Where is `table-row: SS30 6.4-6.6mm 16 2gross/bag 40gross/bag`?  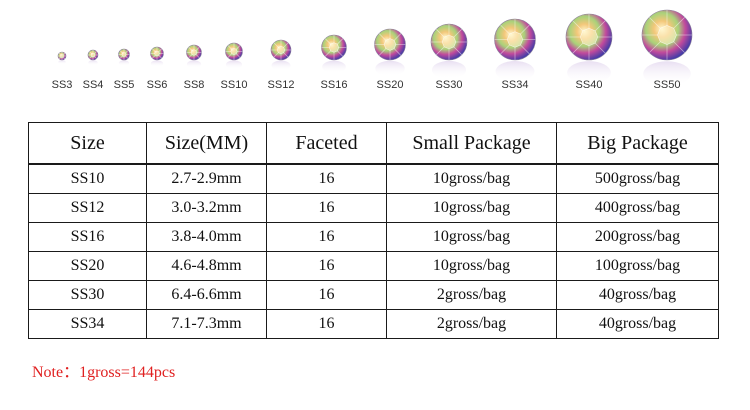 table-row: SS30 6.4-6.6mm 16 2gross/bag 40gross/bag is located at coordinates (373, 295).